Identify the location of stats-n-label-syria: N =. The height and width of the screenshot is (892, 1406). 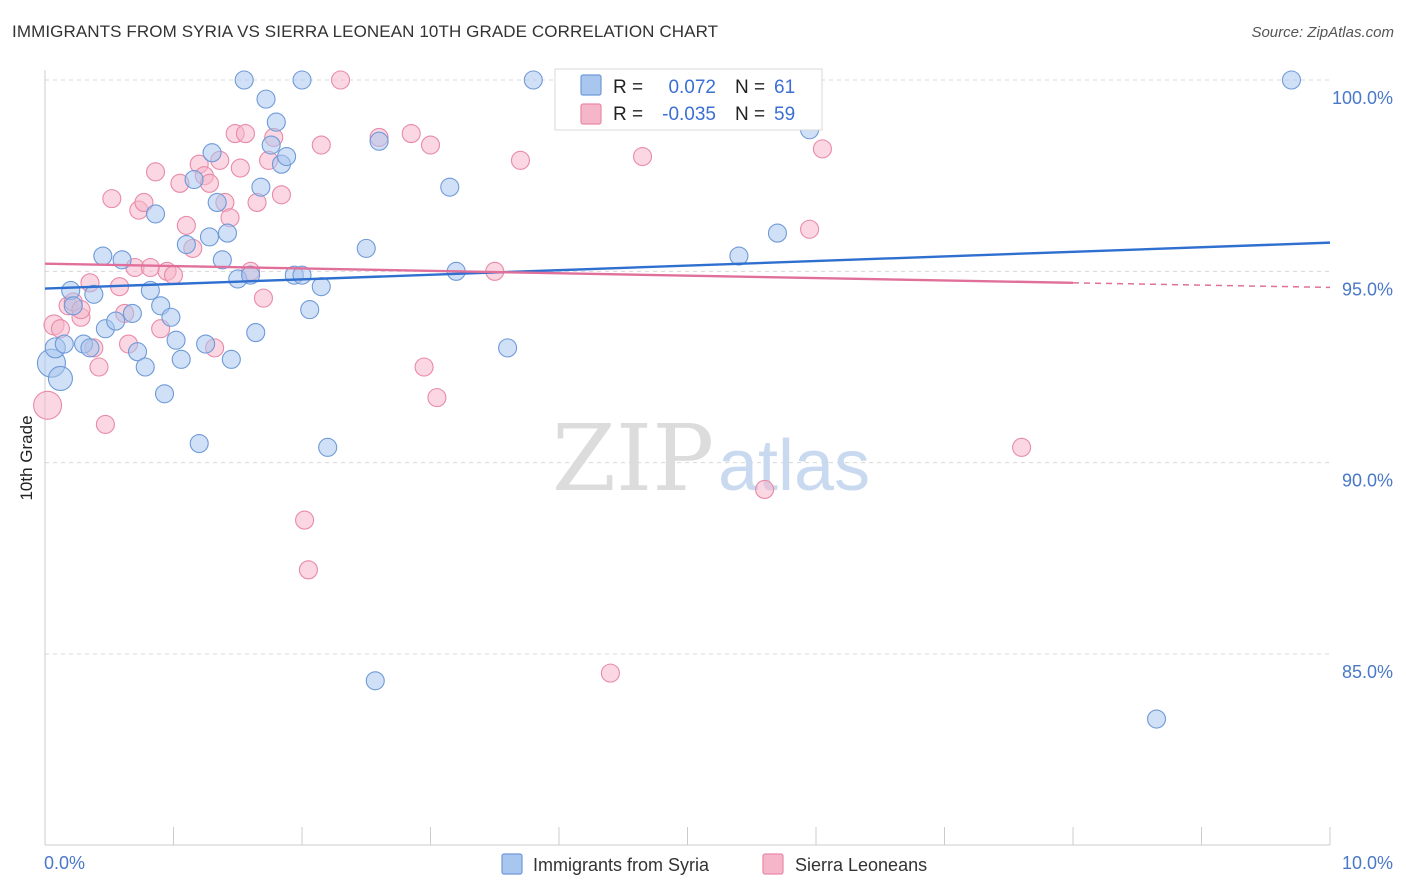
(750, 87).